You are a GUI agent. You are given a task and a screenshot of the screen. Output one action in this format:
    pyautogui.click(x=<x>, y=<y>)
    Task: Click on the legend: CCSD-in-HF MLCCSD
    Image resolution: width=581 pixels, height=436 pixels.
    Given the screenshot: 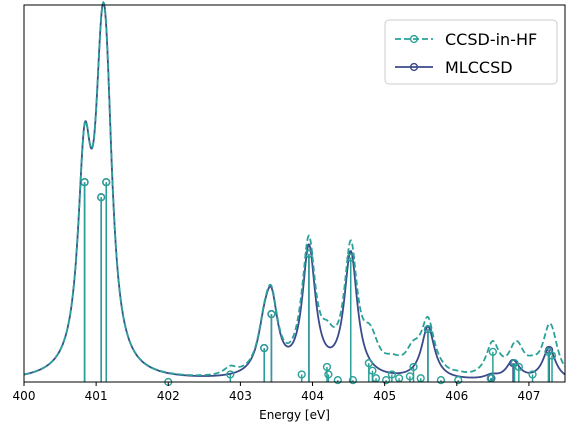 What is the action you would take?
    pyautogui.click(x=471, y=52)
    